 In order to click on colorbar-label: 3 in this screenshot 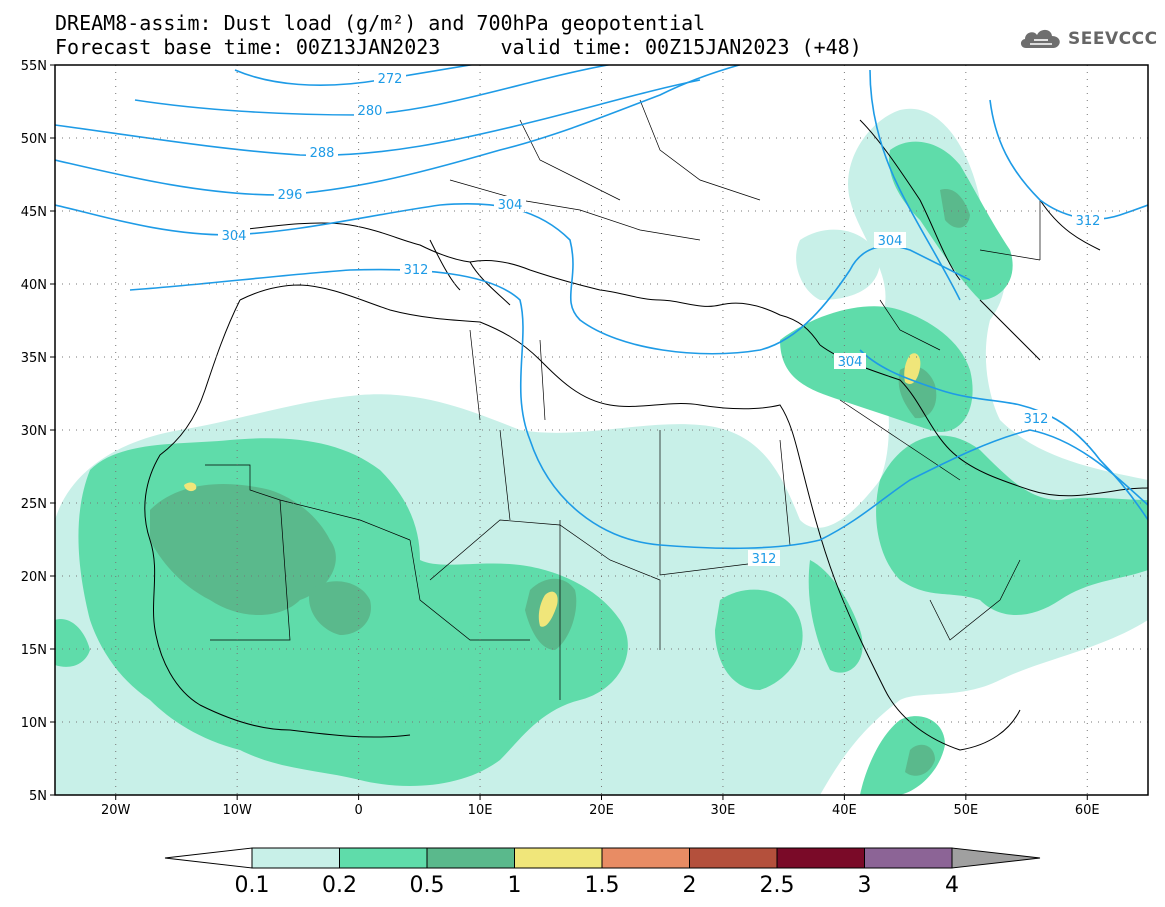, I will do `click(865, 885)`.